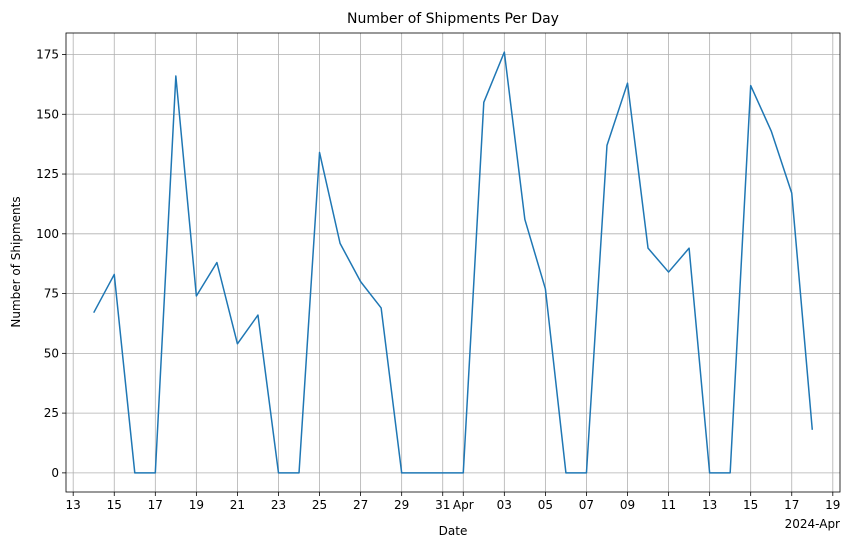 The width and height of the screenshot is (850, 547). Describe the element at coordinates (668, 505) in the screenshot. I see `x-tick-label: 11` at that location.